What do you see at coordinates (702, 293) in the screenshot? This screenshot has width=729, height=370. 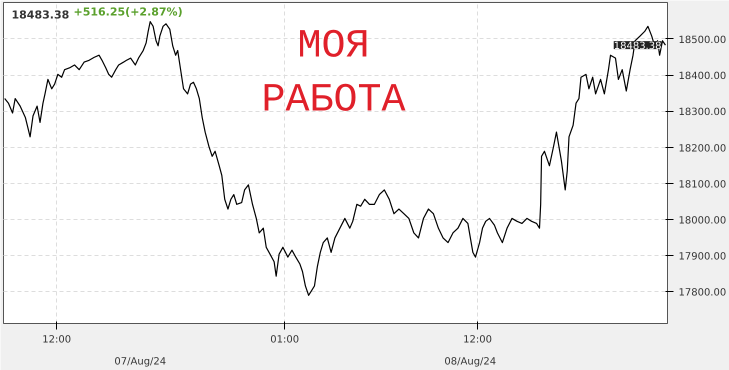 I see `y-tick-label: 17800.00` at bounding box center [702, 293].